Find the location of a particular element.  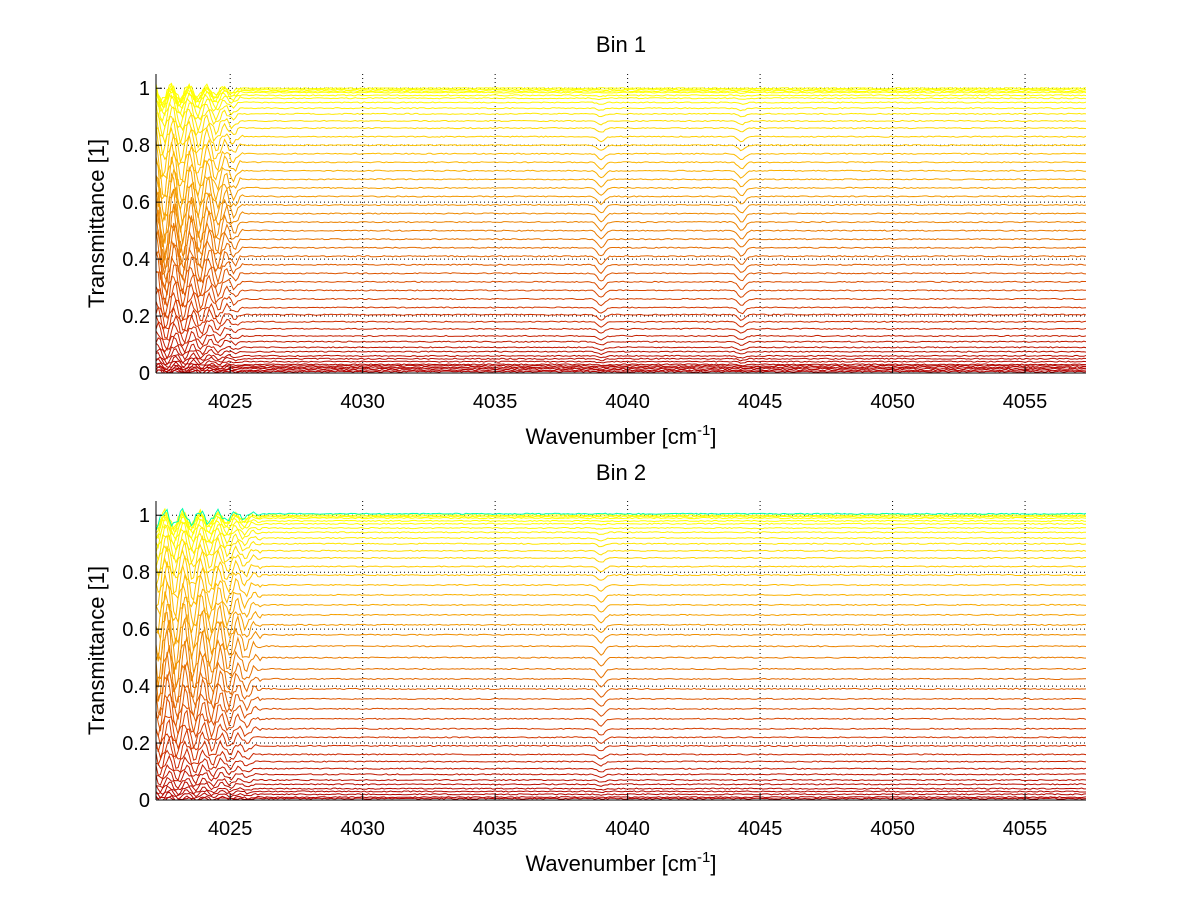

x-axis-label-superscript: -1 is located at coordinates (703, 430).